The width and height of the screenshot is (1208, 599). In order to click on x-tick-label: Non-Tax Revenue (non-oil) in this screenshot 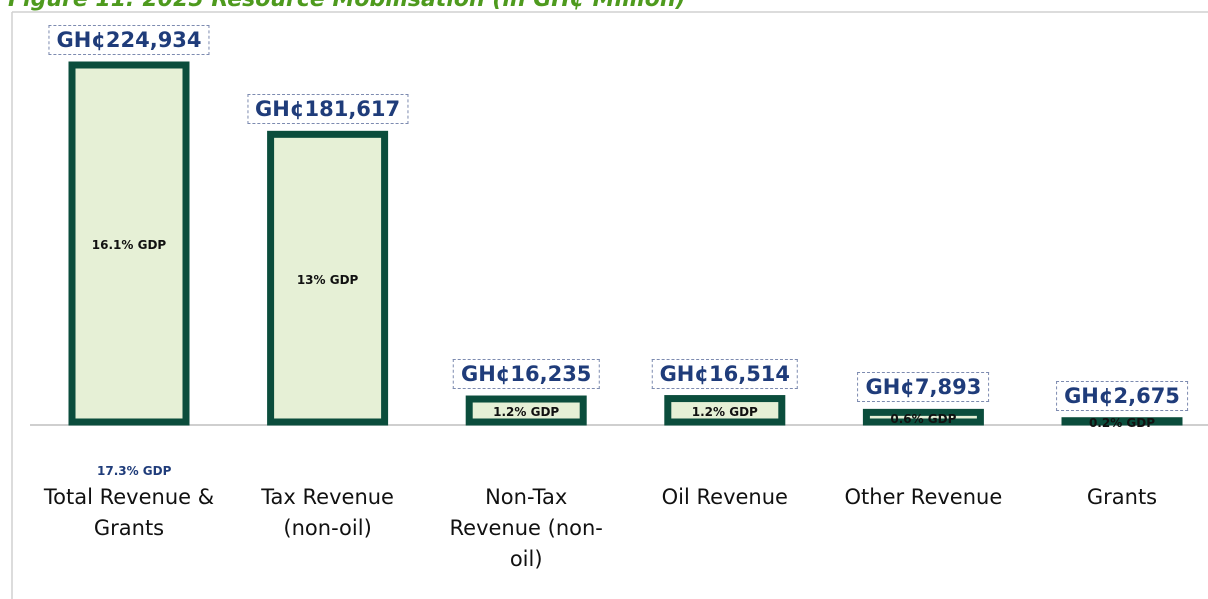, I will do `click(526, 528)`.